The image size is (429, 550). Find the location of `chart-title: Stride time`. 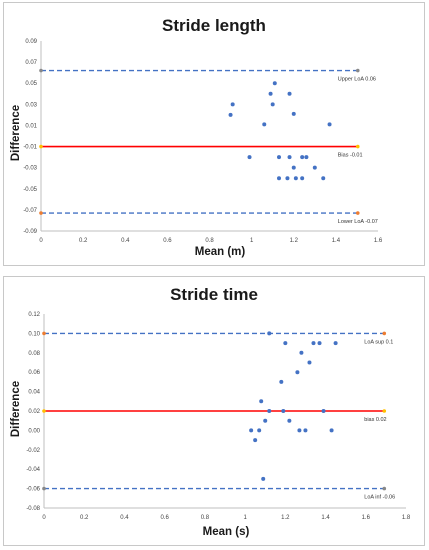

chart-title: Stride time is located at coordinates (214, 294).